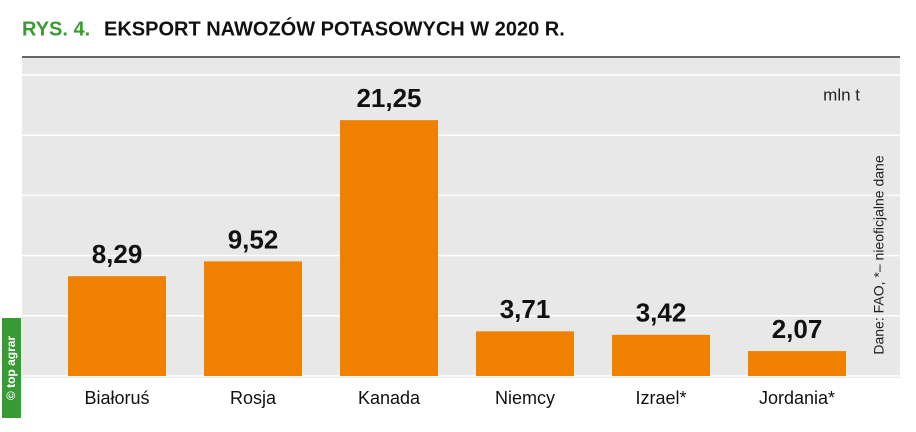  I want to click on value-label: 3,71, so click(525, 309).